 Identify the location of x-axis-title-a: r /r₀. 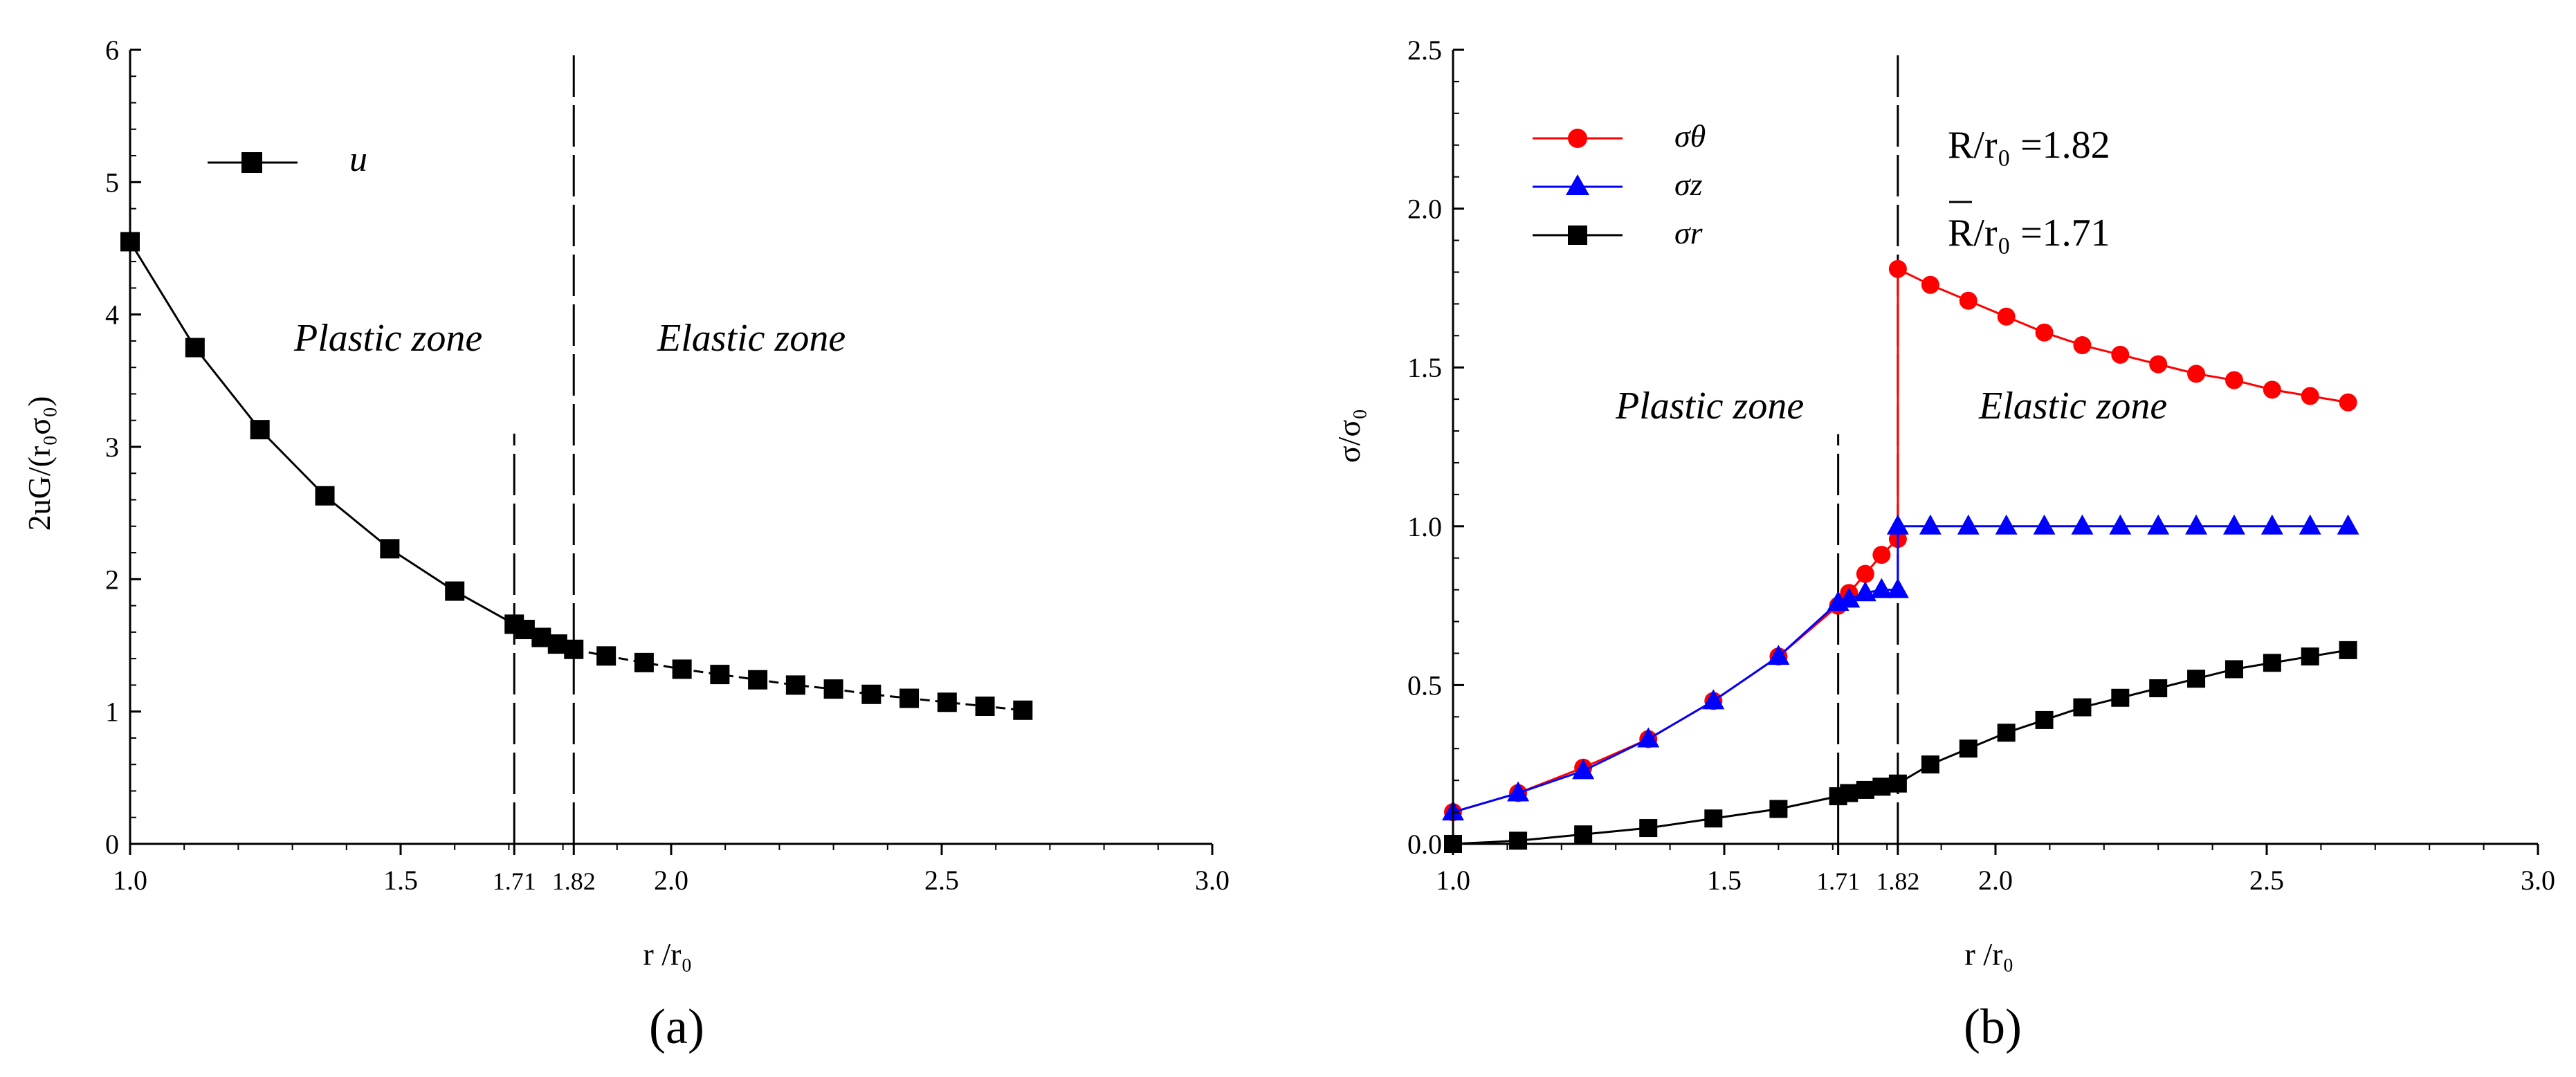
(668, 954).